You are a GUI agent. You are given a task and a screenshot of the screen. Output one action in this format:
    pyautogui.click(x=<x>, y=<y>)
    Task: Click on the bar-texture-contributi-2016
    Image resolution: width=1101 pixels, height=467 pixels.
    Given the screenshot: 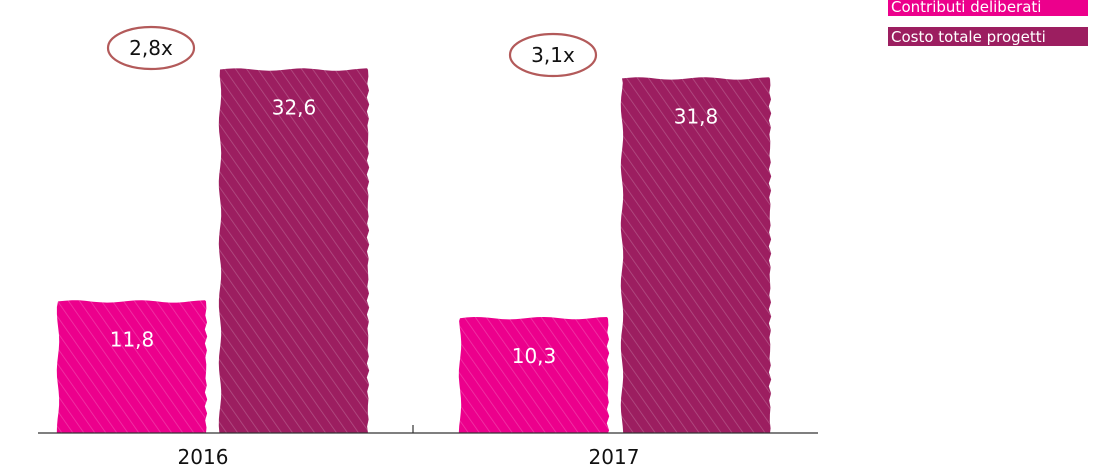 What is the action you would take?
    pyautogui.click(x=132, y=366)
    